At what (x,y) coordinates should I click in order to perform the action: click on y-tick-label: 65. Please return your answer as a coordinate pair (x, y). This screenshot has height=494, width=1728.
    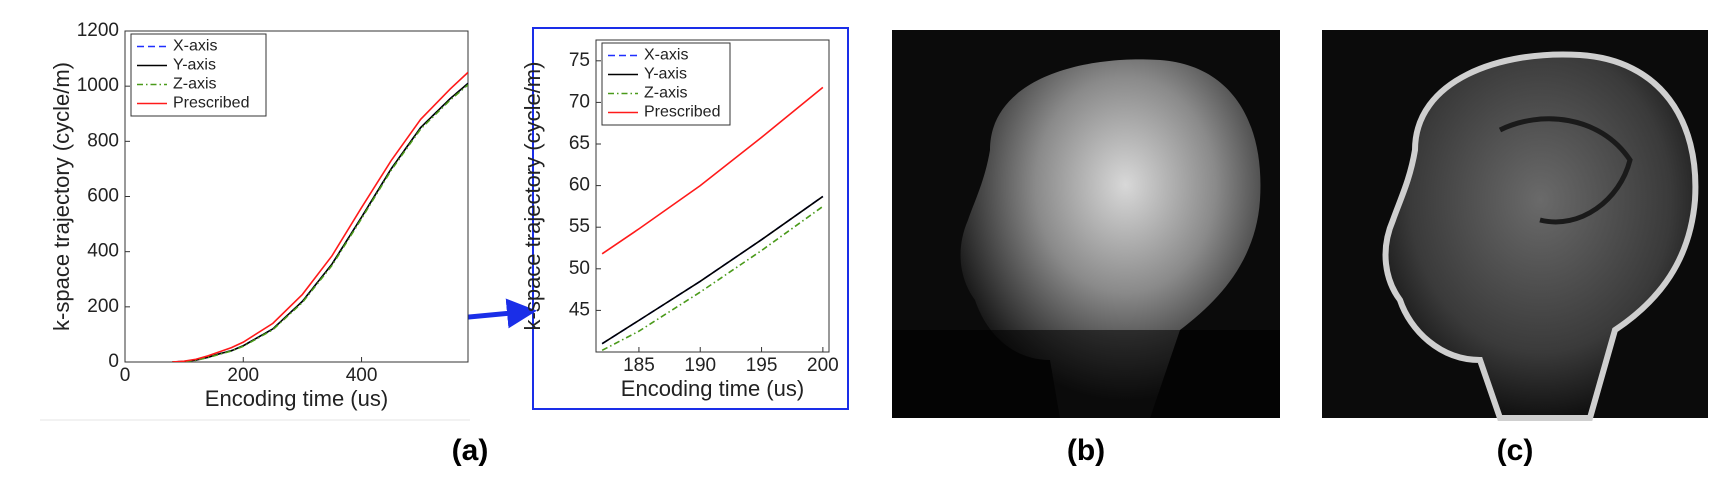
    Looking at the image, I should click on (579, 143).